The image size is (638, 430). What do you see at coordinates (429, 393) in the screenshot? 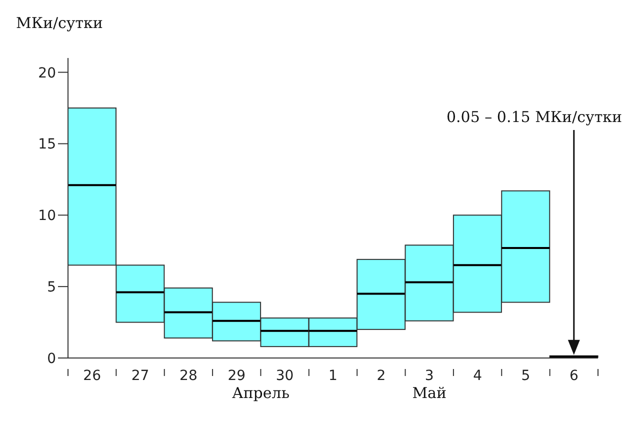
I see `text: Май` at bounding box center [429, 393].